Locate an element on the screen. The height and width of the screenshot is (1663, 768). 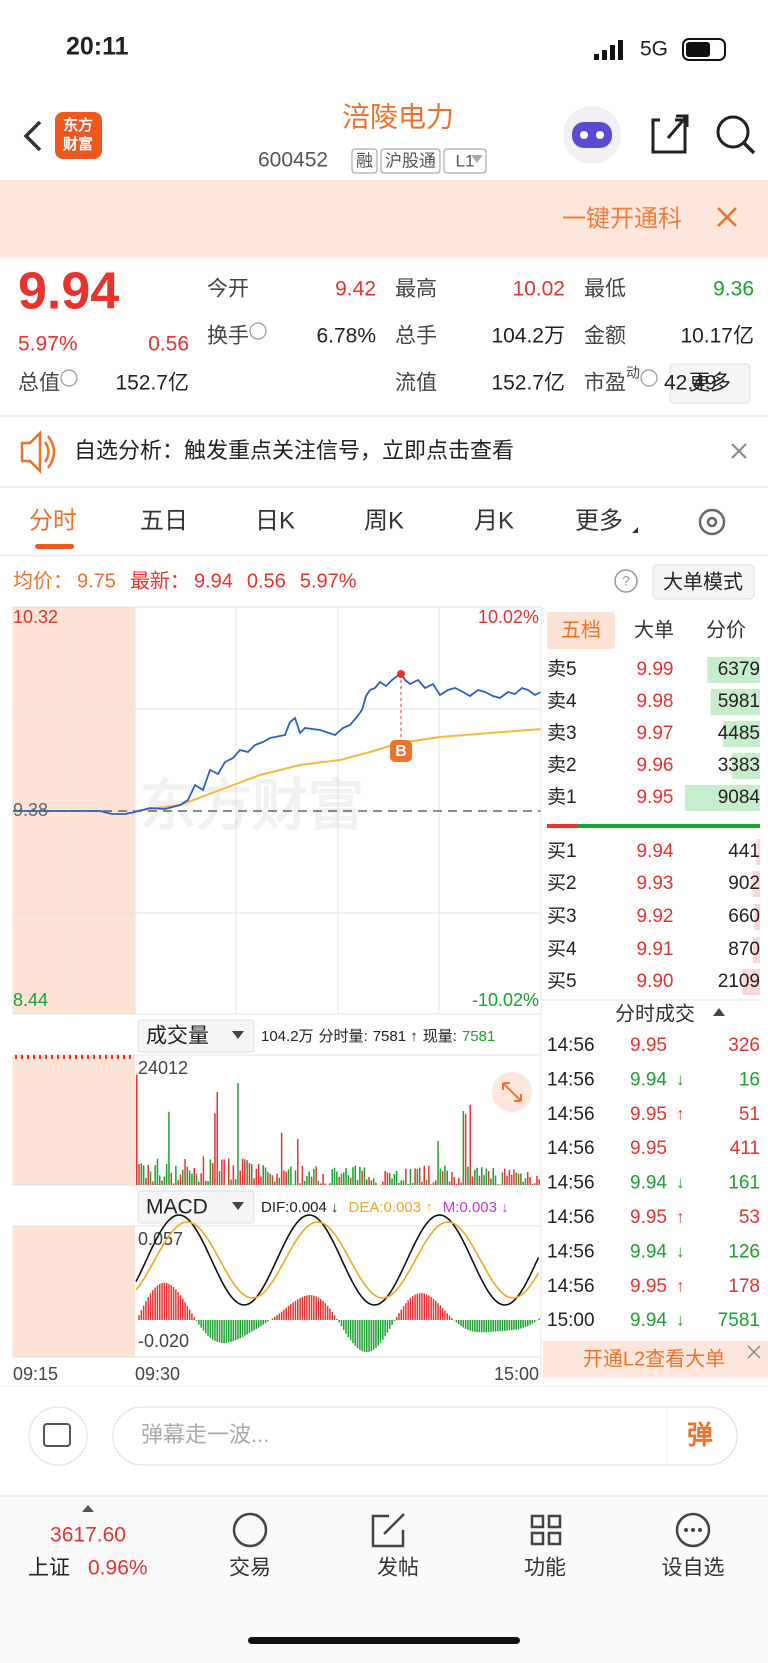
l2-close is located at coordinates (754, 1352).